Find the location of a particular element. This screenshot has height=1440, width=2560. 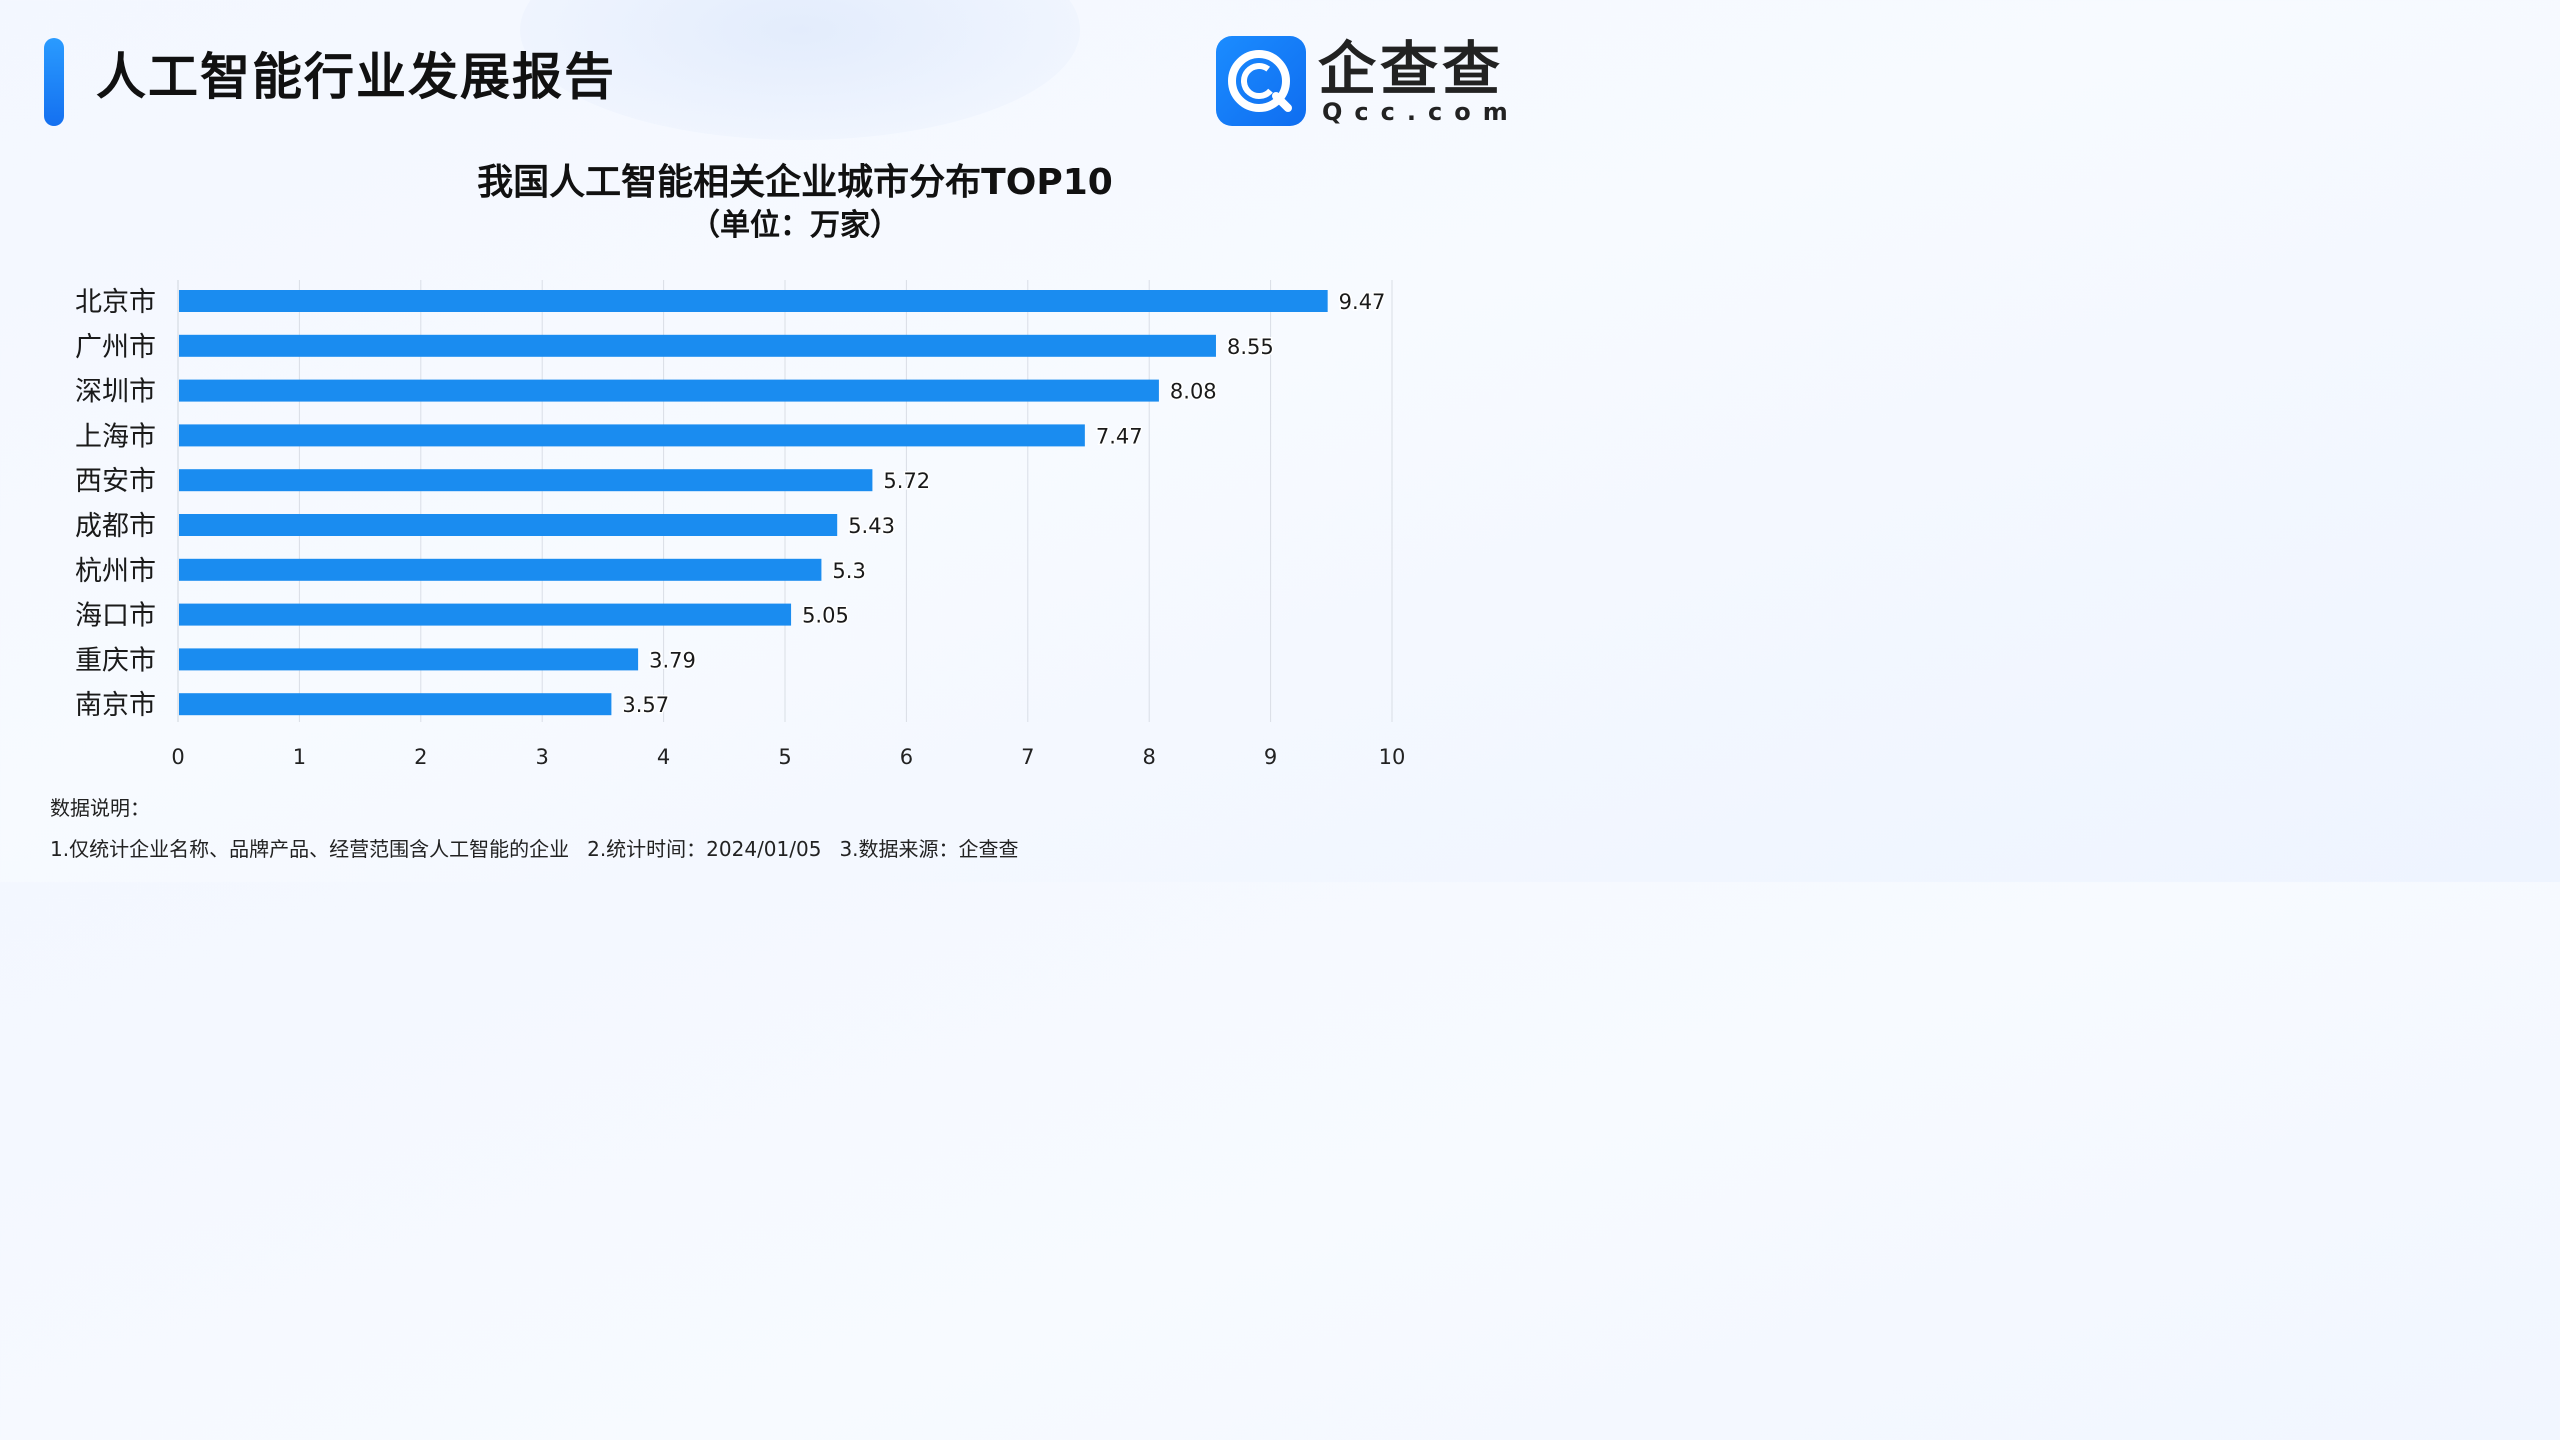

chart-subtitle: （单位：万家） is located at coordinates (795, 225).